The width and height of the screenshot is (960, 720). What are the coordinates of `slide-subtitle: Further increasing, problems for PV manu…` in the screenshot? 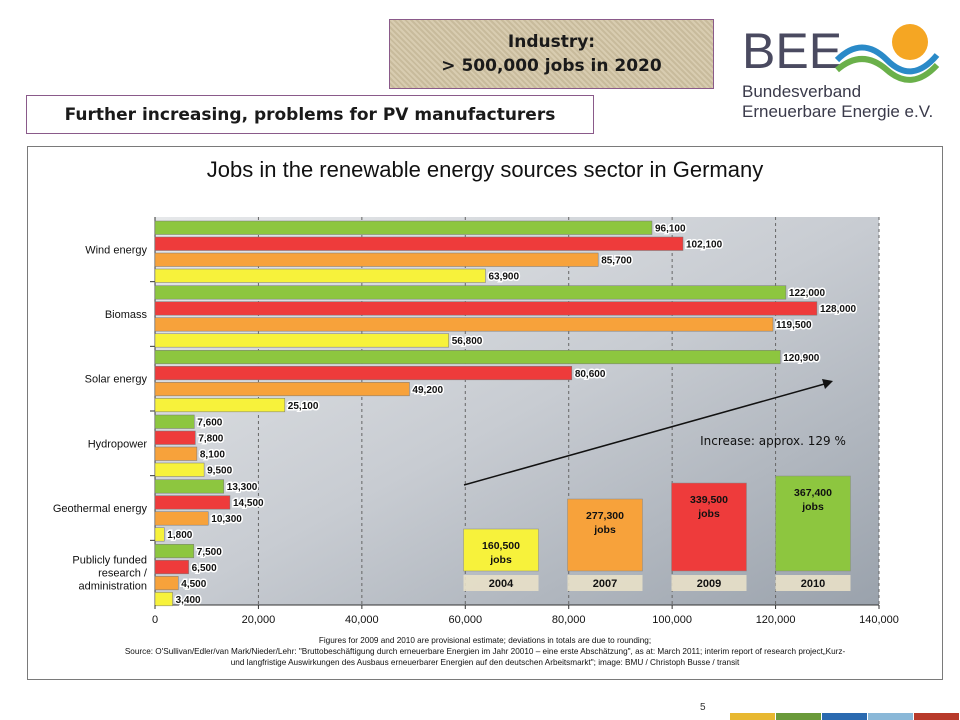 It's located at (310, 114).